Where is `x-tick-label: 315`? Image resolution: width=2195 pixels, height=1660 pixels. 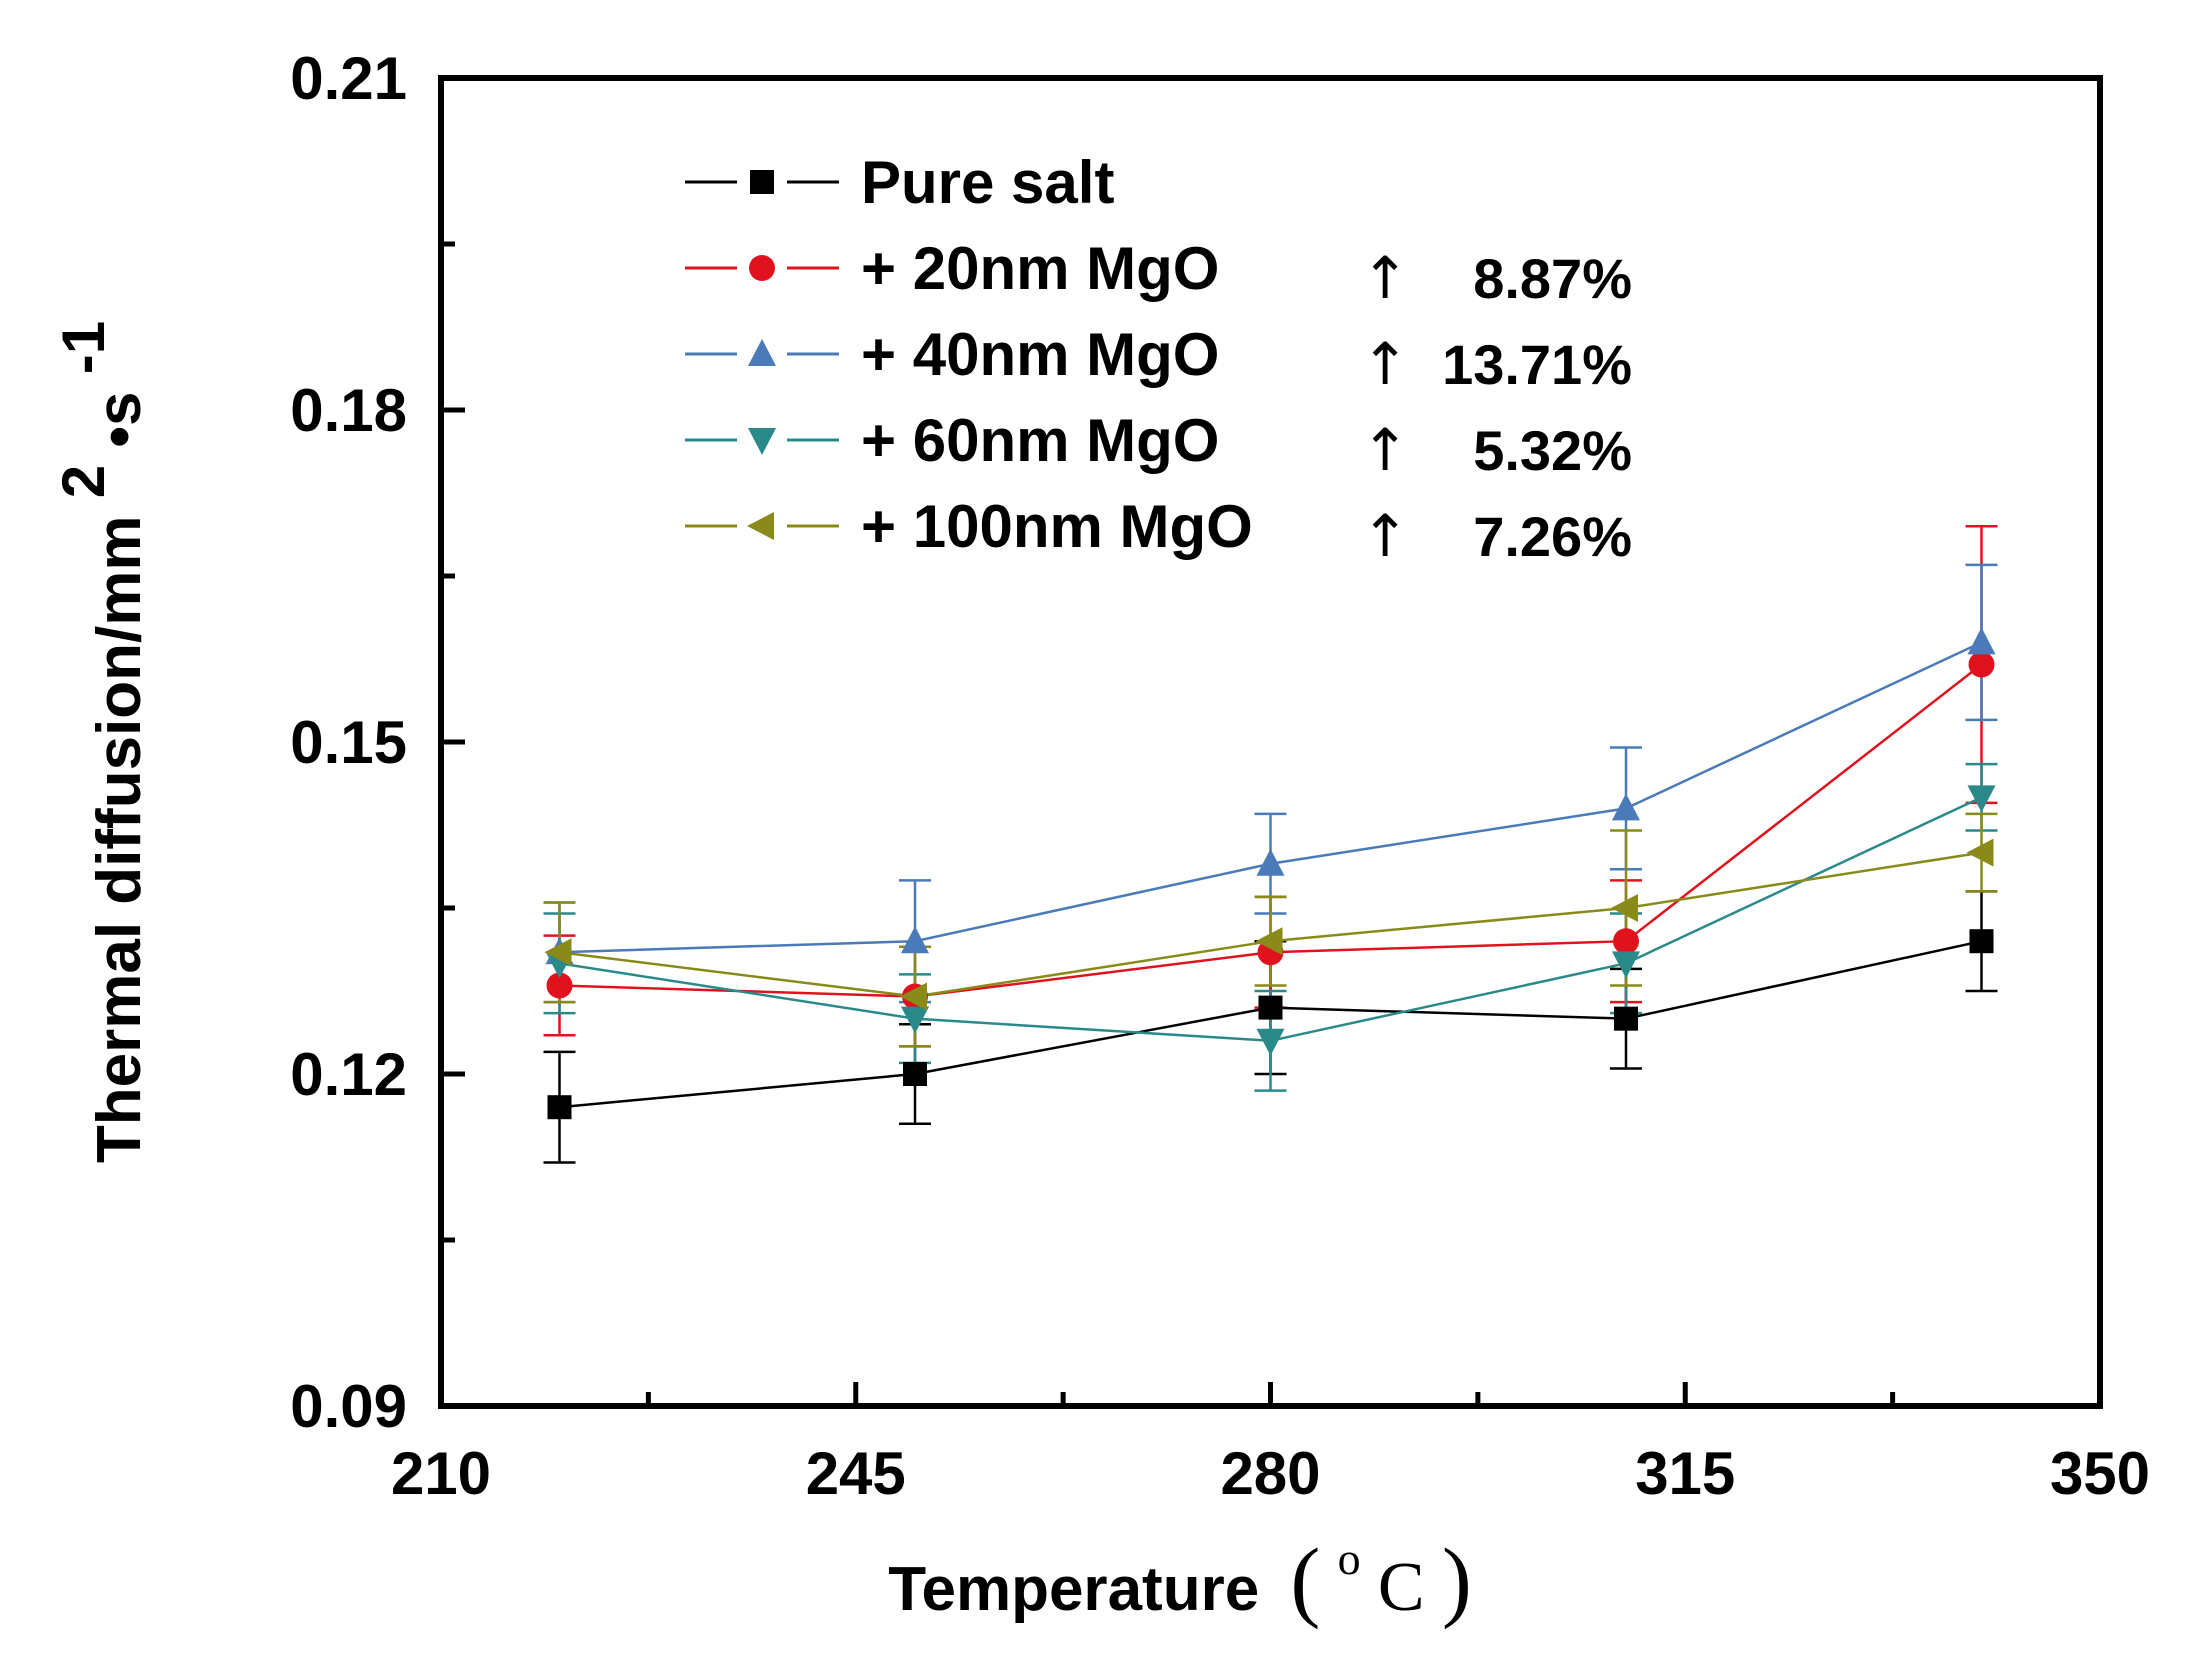 x-tick-label: 315 is located at coordinates (1685, 1473).